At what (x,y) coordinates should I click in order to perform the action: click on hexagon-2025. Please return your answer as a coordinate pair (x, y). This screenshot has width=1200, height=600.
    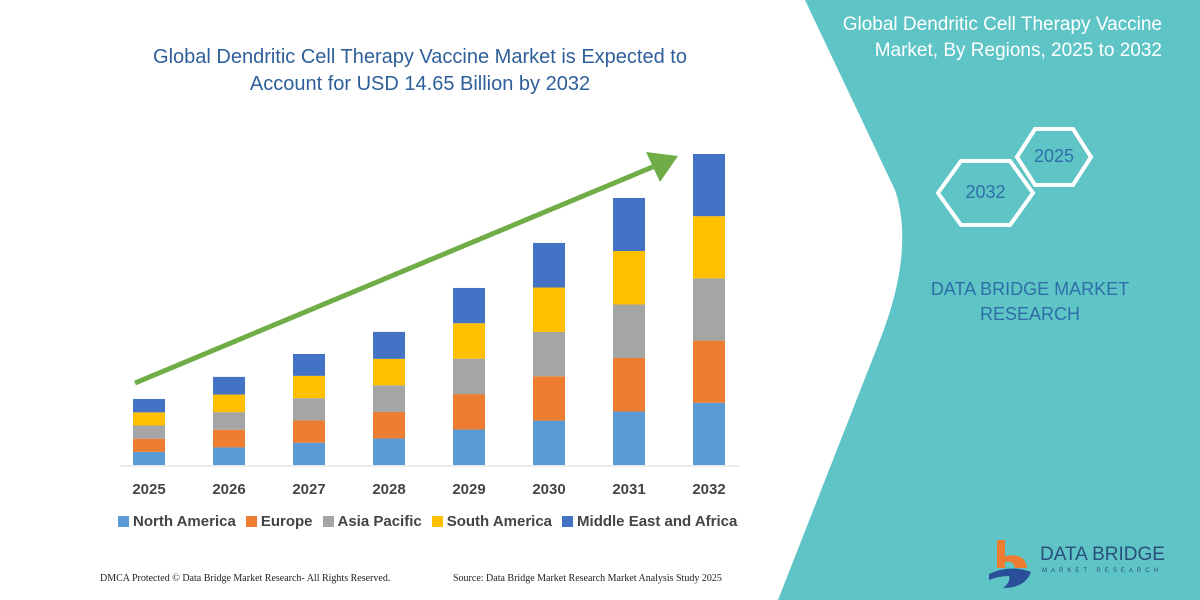
    Looking at the image, I should click on (1054, 157).